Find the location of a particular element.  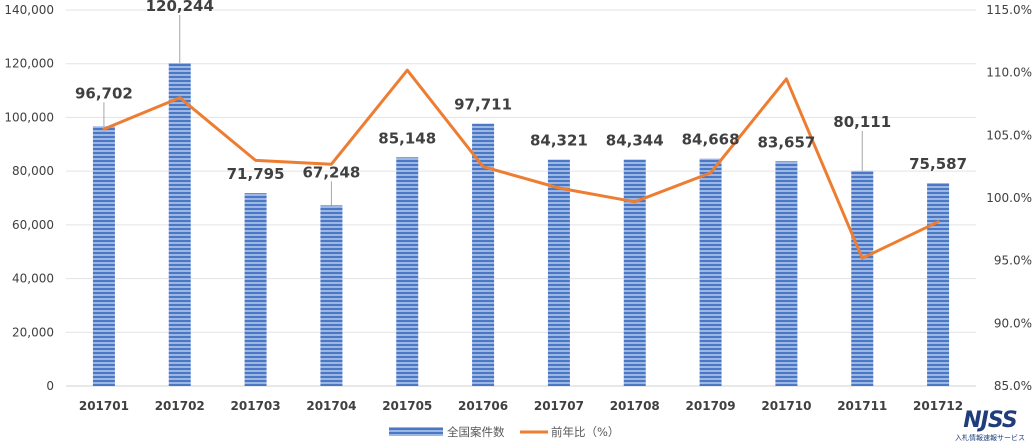

x-tick-label: 201709 is located at coordinates (711, 406).